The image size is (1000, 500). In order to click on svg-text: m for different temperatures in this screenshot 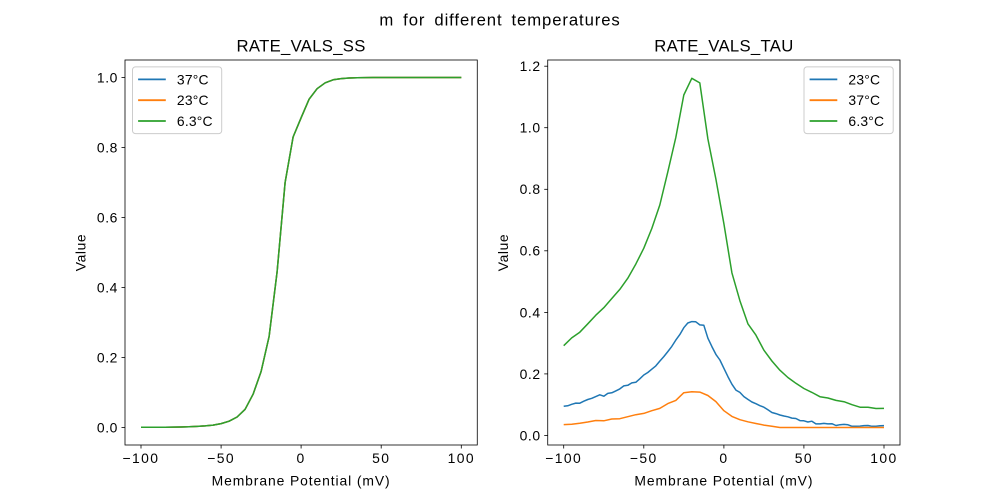, I will do `click(499, 20)`.